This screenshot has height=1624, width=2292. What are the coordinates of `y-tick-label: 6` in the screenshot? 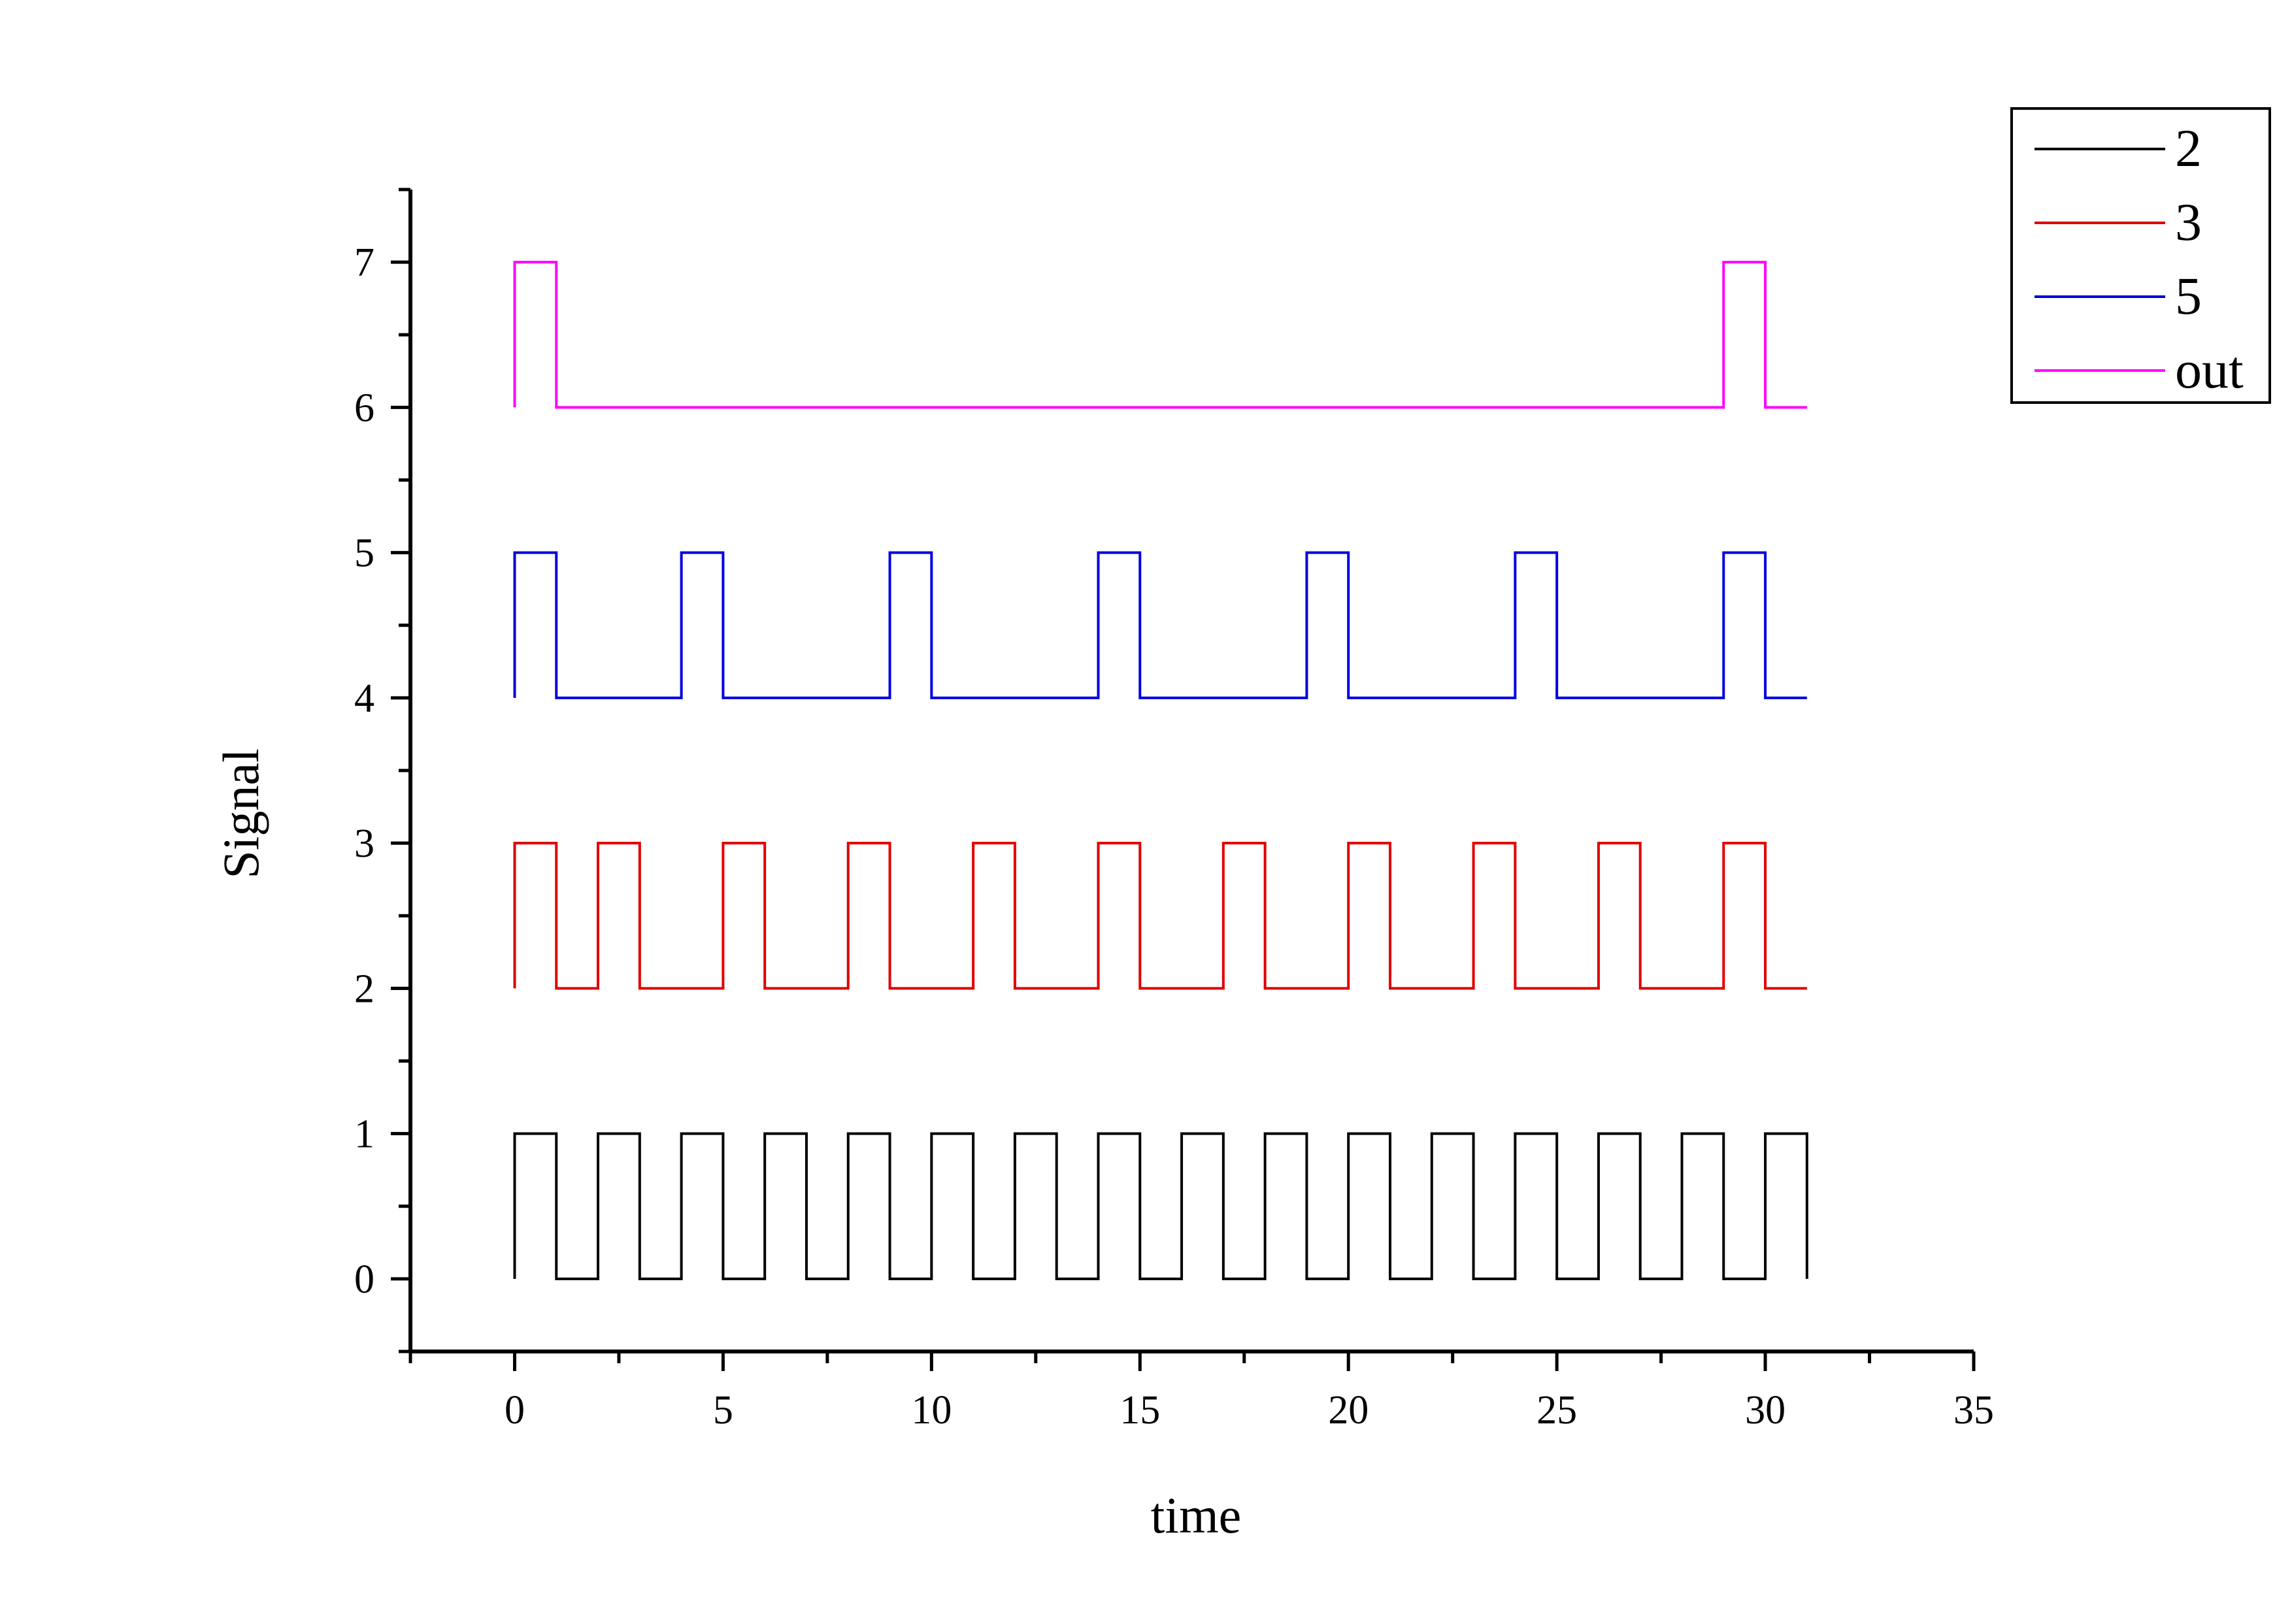 It's located at (364, 408).